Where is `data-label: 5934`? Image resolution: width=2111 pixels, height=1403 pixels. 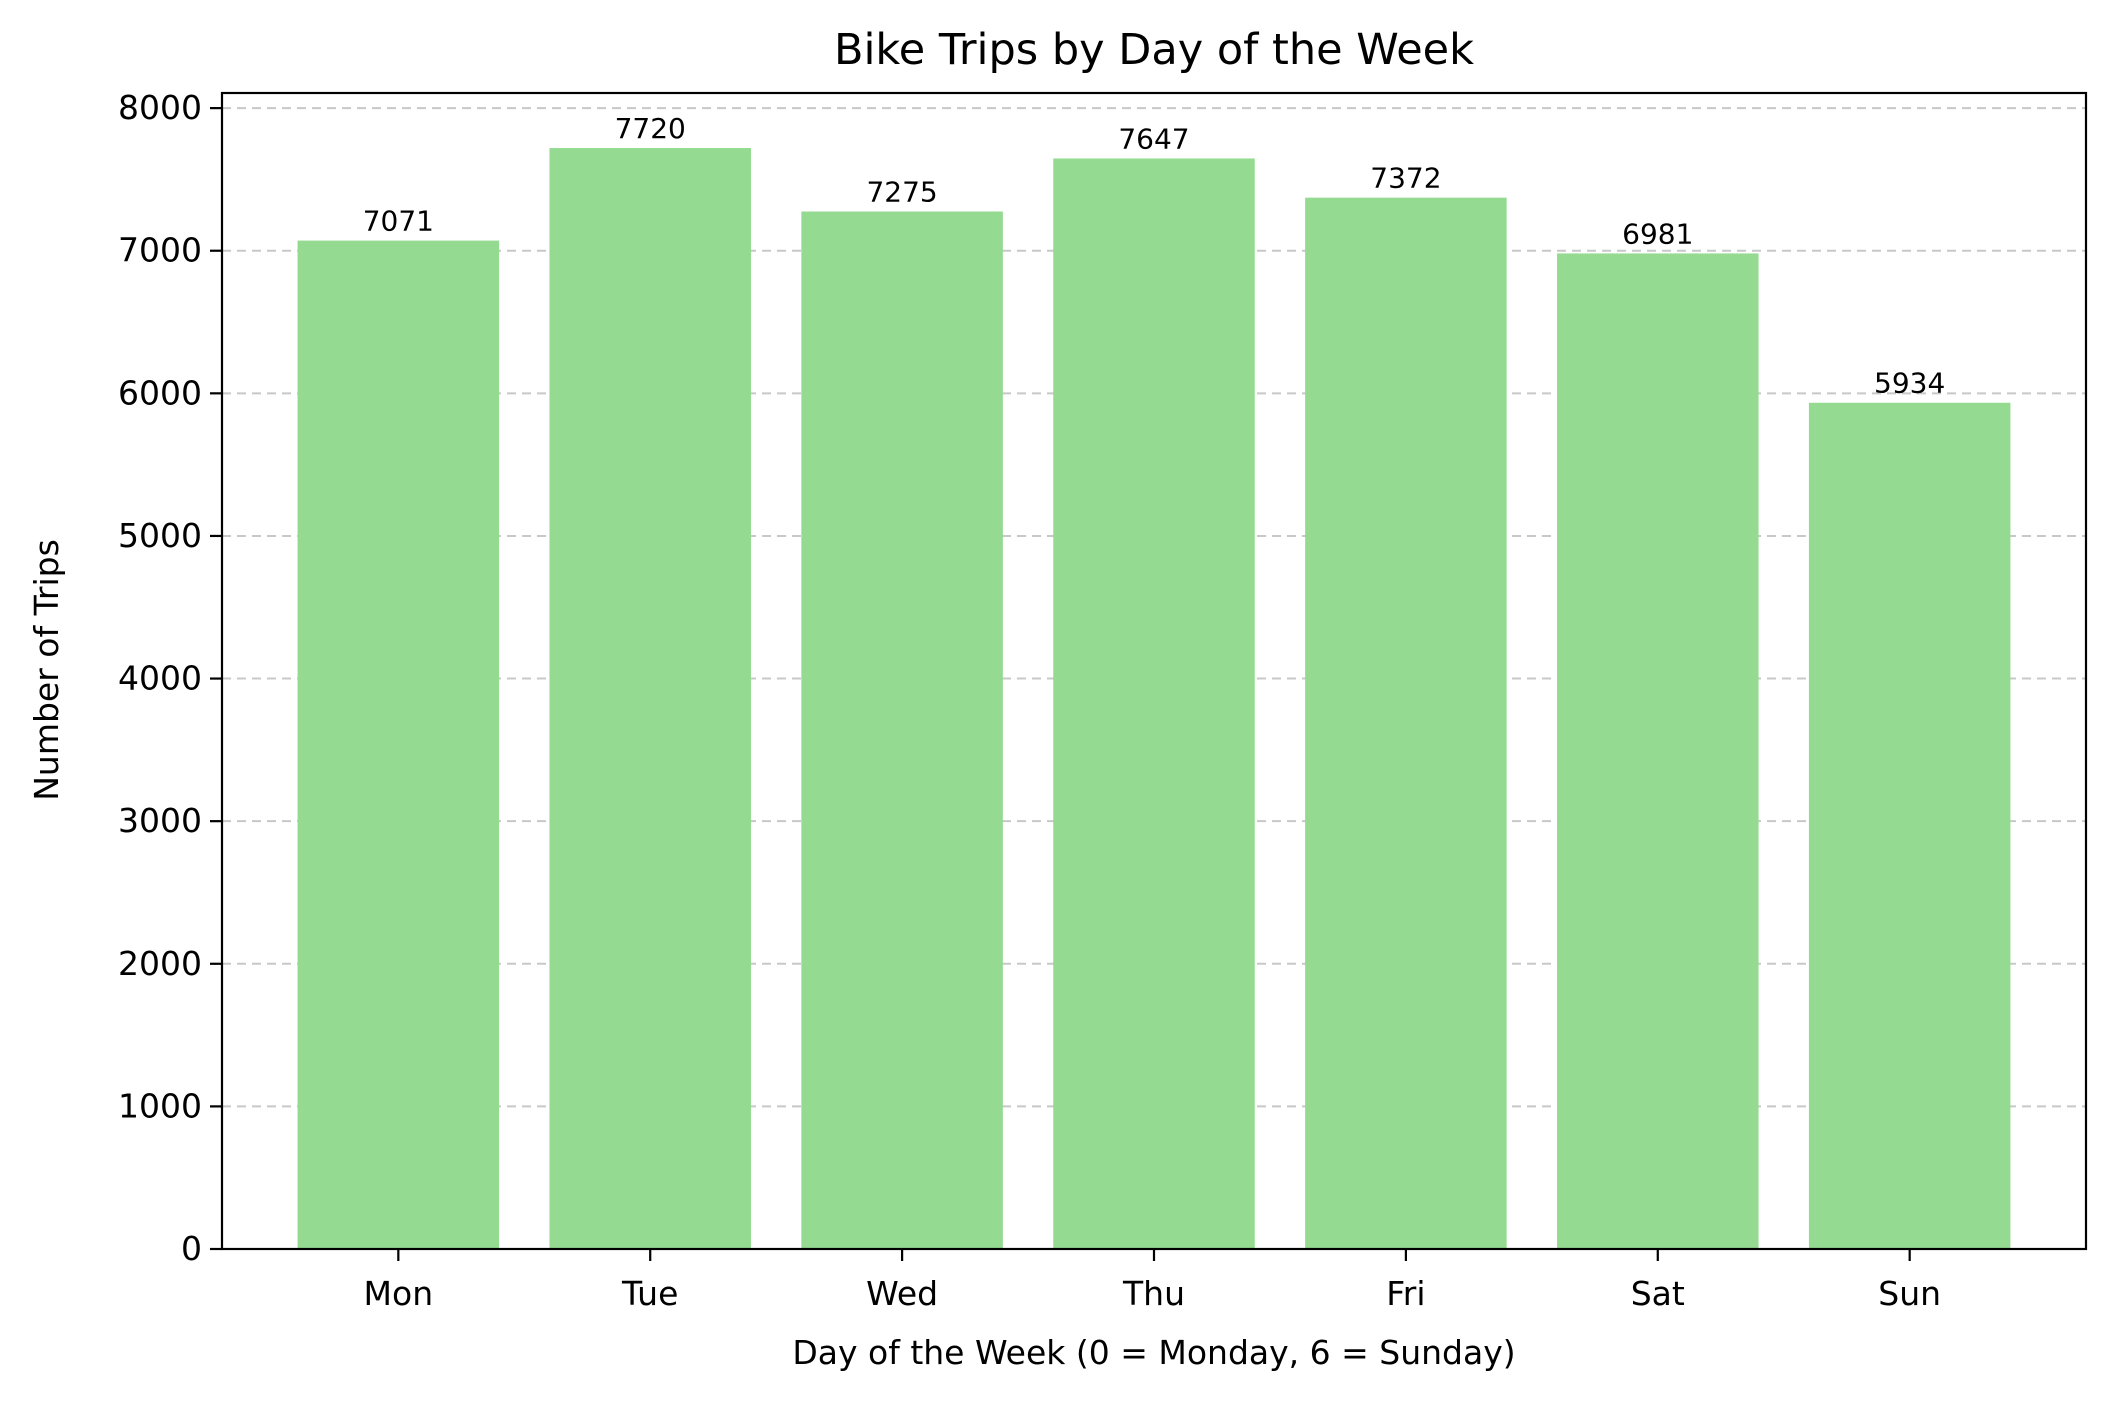 data-label: 5934 is located at coordinates (1909, 383).